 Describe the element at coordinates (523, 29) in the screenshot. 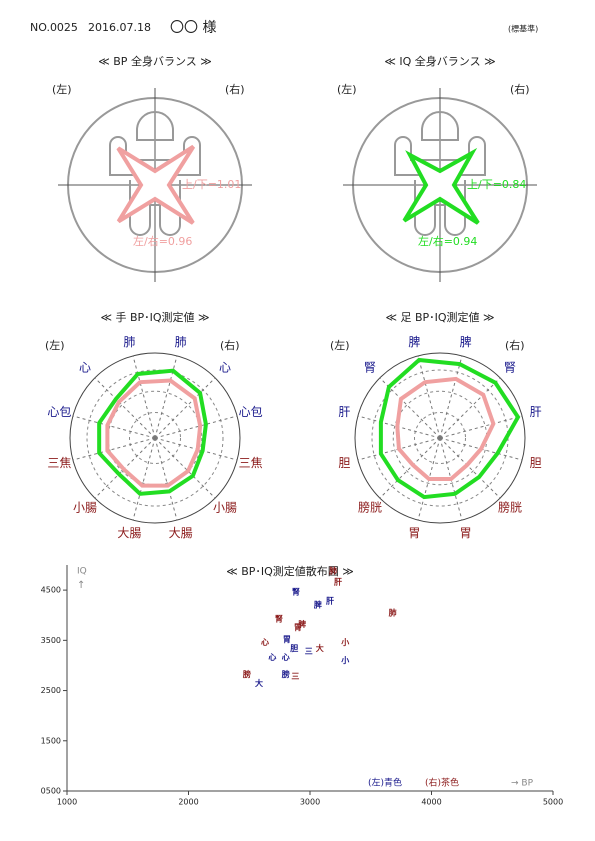

I see `standard-note: (標基準)` at that location.